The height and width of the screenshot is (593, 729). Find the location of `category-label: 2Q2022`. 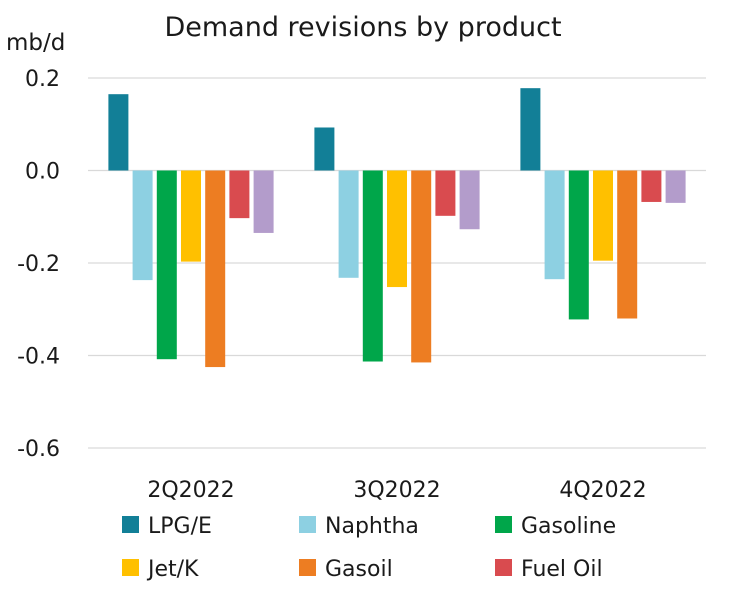

category-label: 2Q2022 is located at coordinates (190, 490).